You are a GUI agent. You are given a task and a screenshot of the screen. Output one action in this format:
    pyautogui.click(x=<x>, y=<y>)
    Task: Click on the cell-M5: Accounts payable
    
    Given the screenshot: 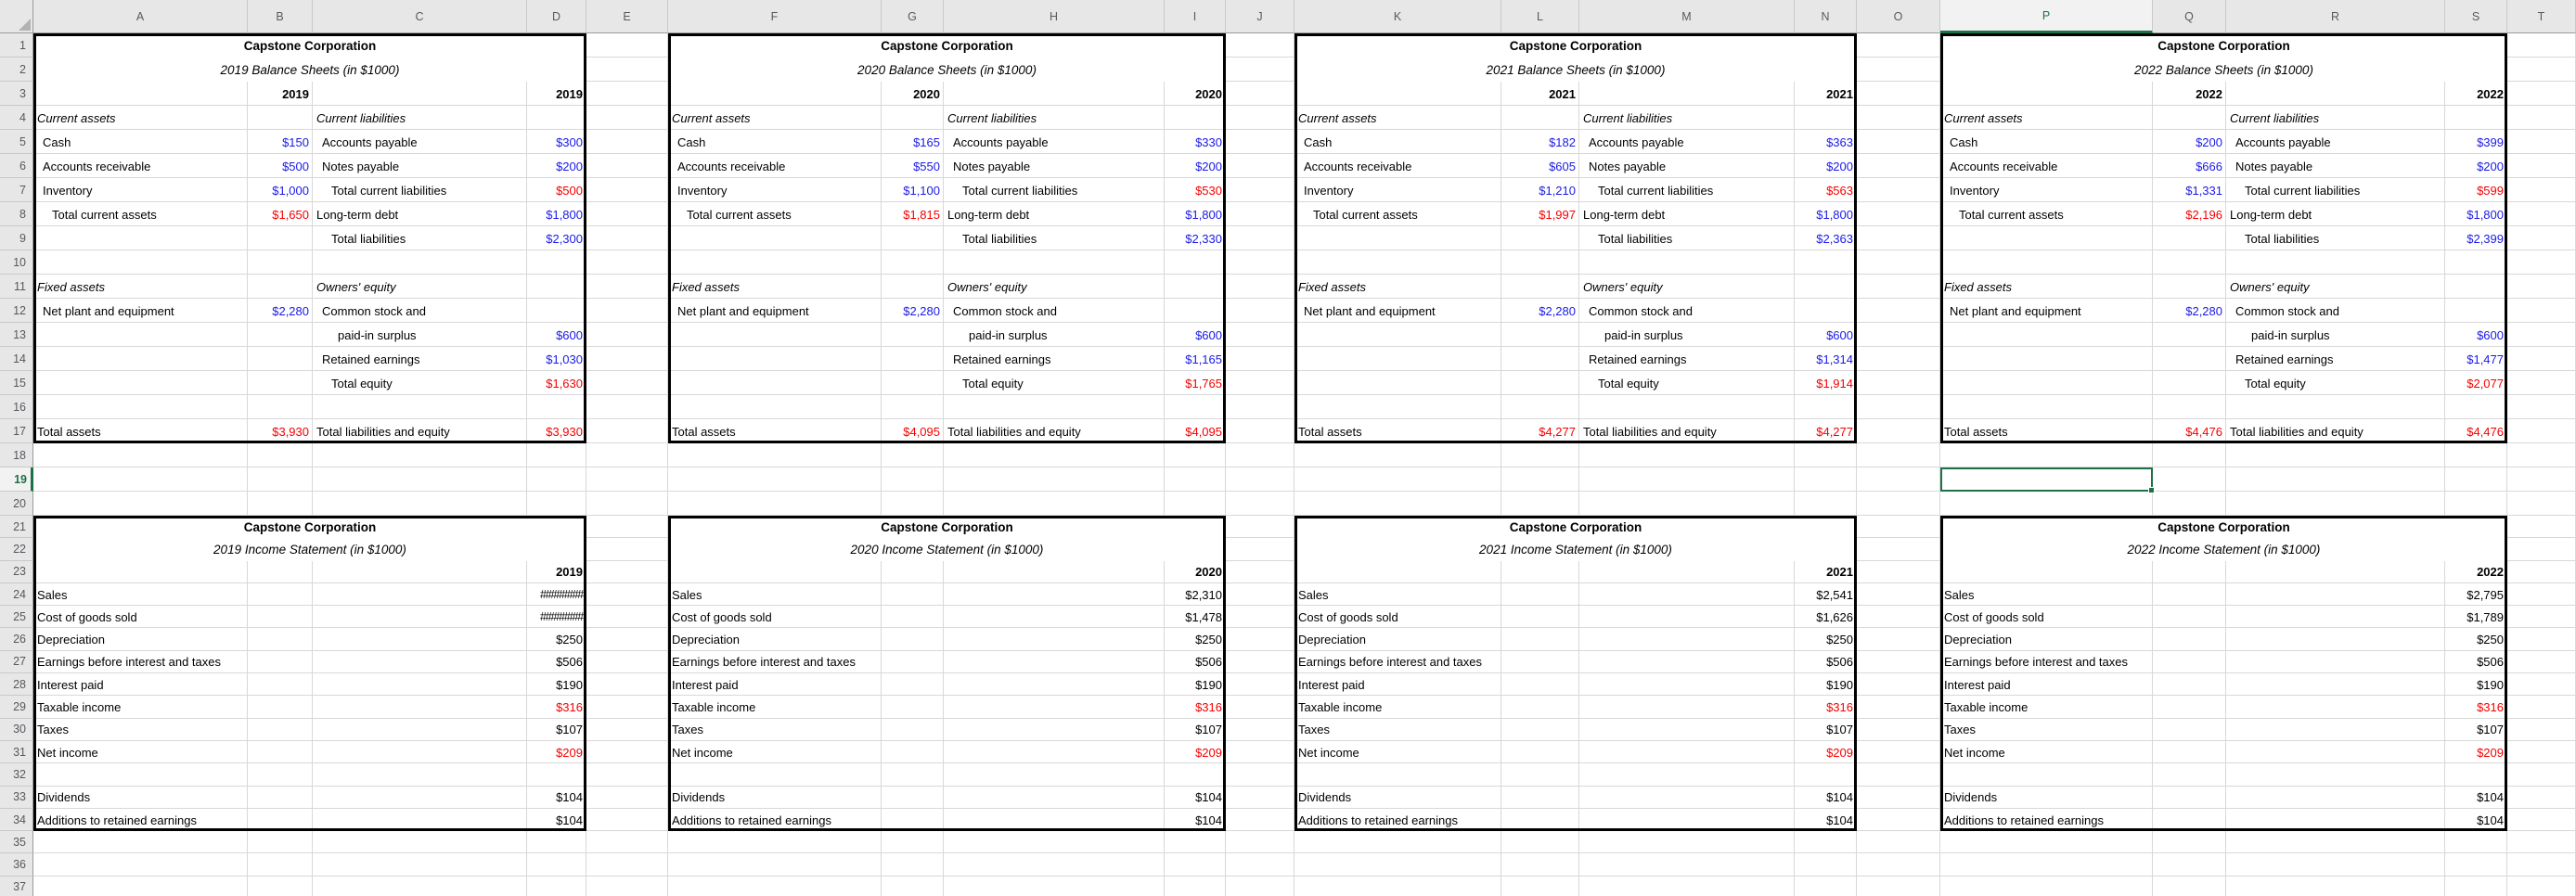 What is the action you would take?
    pyautogui.click(x=1636, y=141)
    